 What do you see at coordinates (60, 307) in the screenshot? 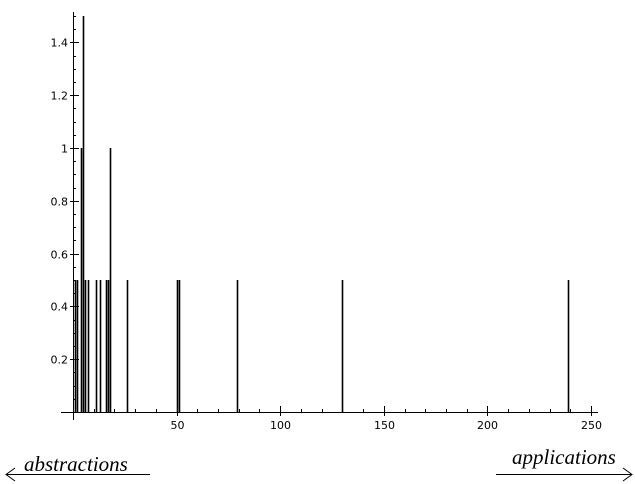
I see `y-tick-label: 0.4` at bounding box center [60, 307].